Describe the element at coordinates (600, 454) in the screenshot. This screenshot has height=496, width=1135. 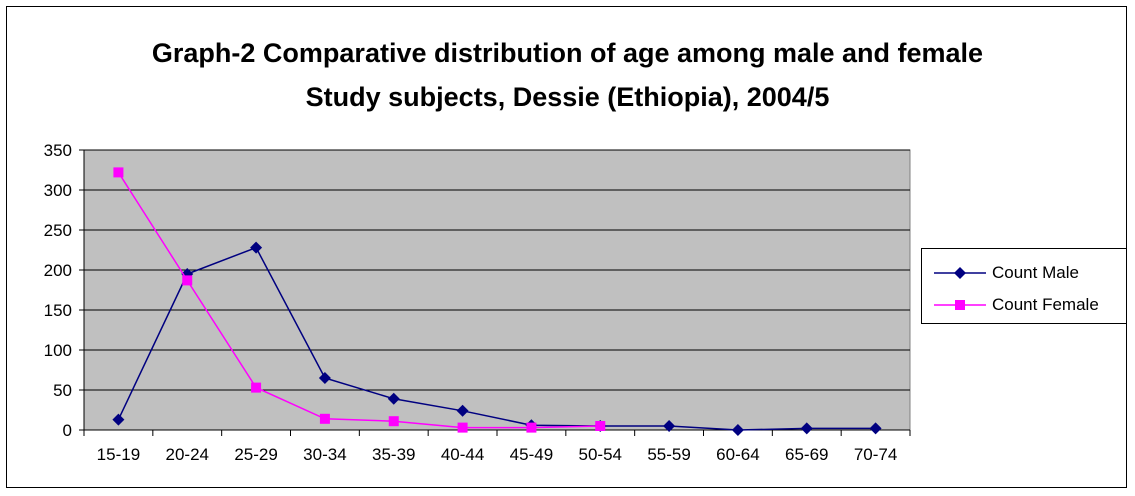
I see `x-tick-label: 50-54` at that location.